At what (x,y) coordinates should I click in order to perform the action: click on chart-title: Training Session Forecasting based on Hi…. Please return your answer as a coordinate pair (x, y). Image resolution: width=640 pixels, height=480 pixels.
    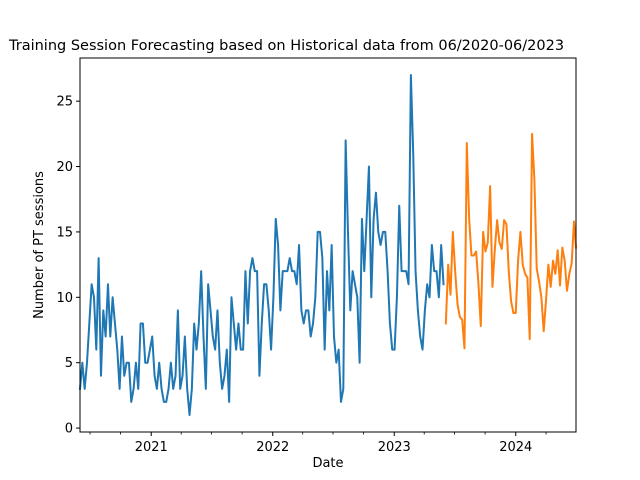
    Looking at the image, I should click on (286, 46).